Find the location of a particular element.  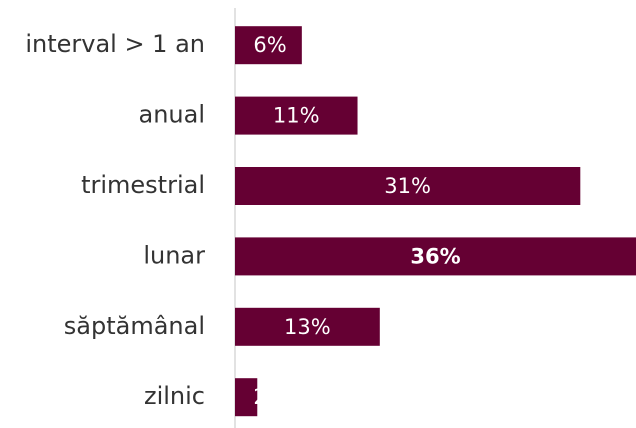

value-label: 6% is located at coordinates (269, 45).